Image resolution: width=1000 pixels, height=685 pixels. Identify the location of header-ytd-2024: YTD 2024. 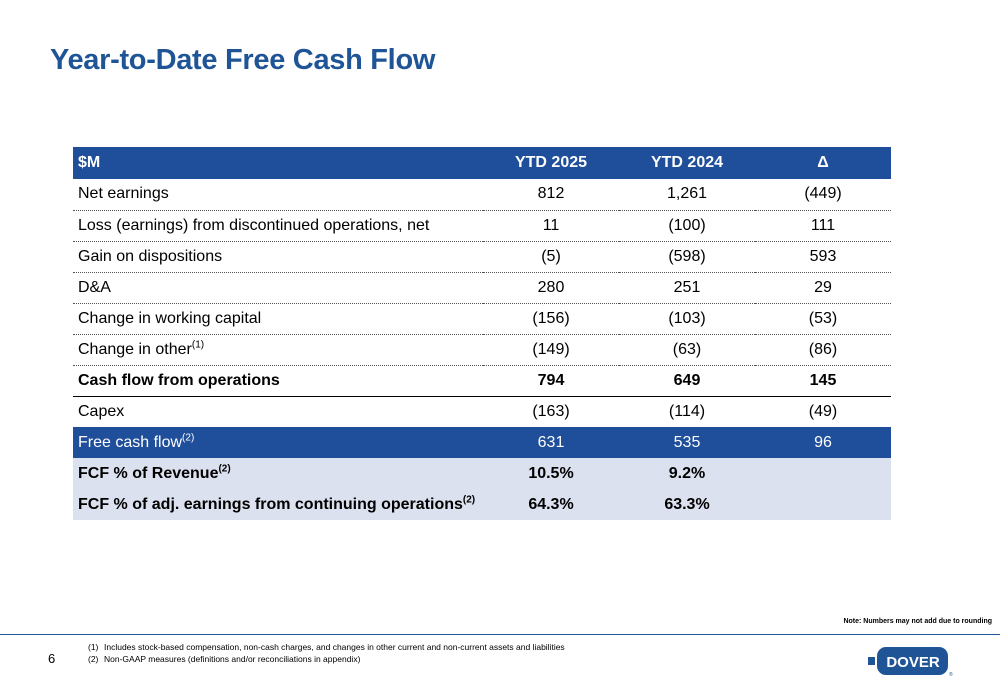
(687, 163).